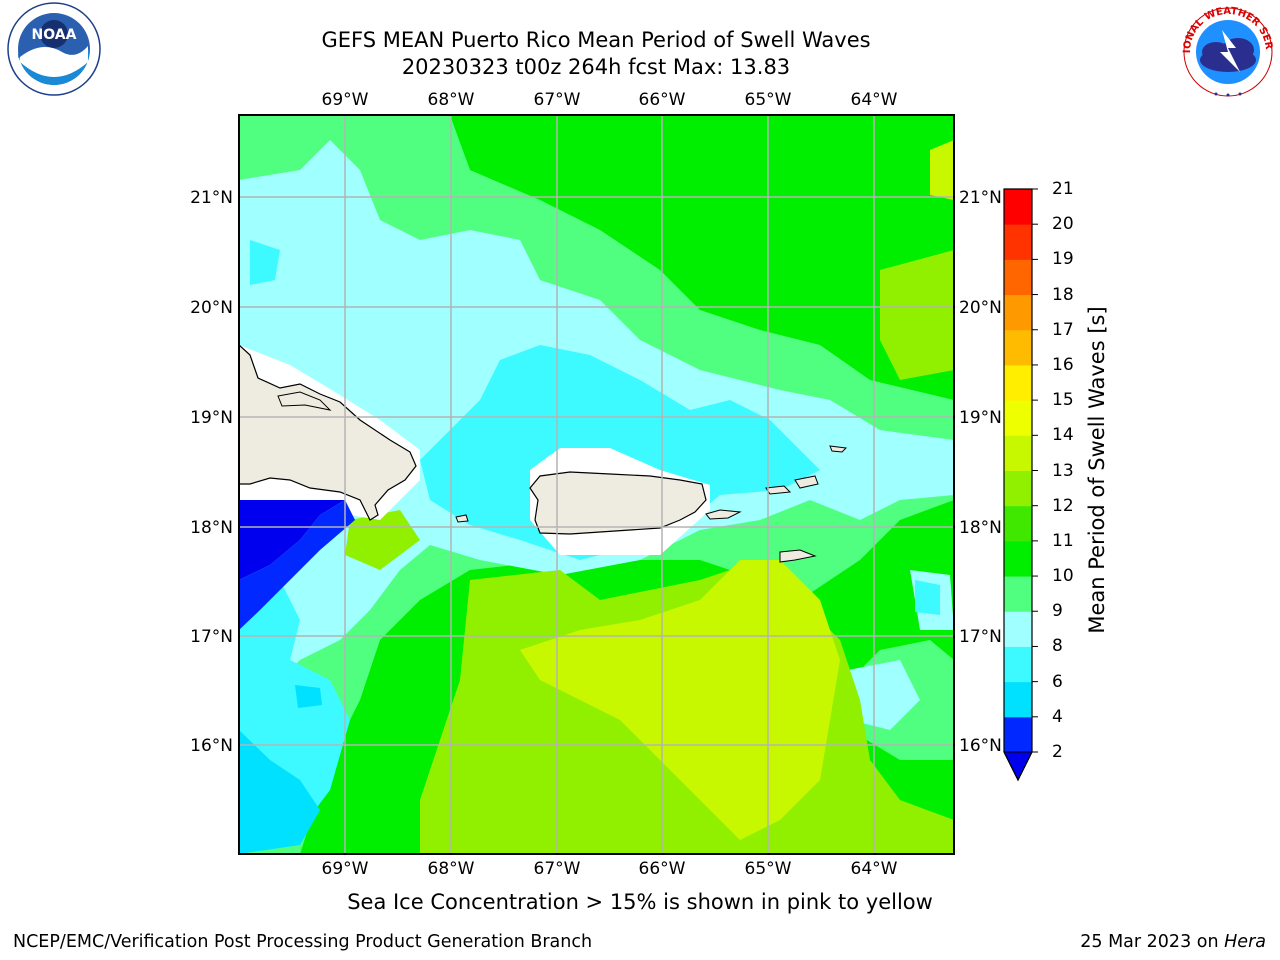 Image resolution: width=1280 pixels, height=960 pixels. I want to click on lat-label-right: 17°N, so click(980, 637).